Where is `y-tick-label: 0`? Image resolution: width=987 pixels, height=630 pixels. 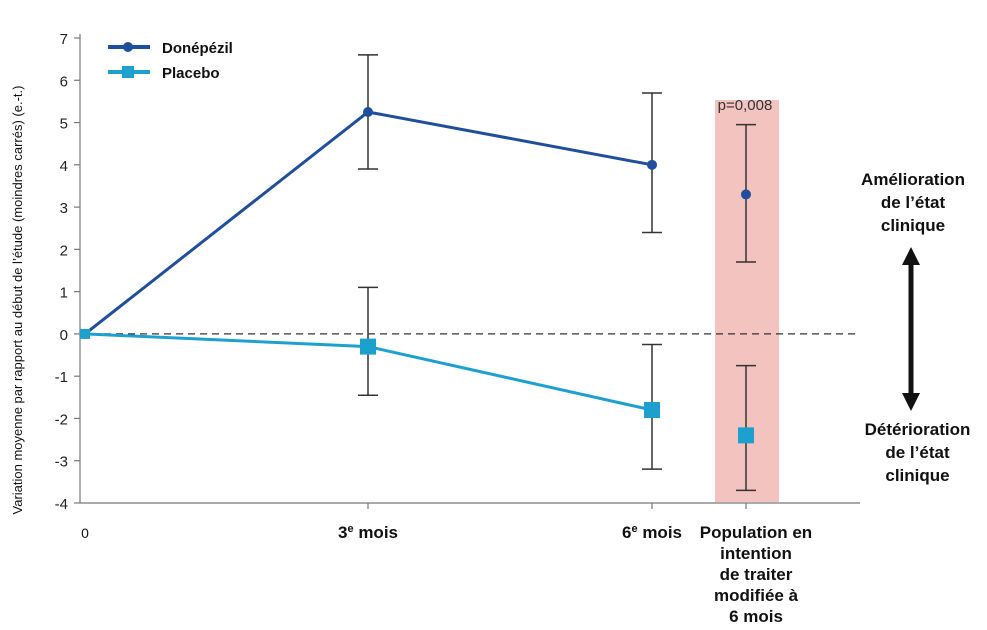
y-tick-label: 0 is located at coordinates (64, 335).